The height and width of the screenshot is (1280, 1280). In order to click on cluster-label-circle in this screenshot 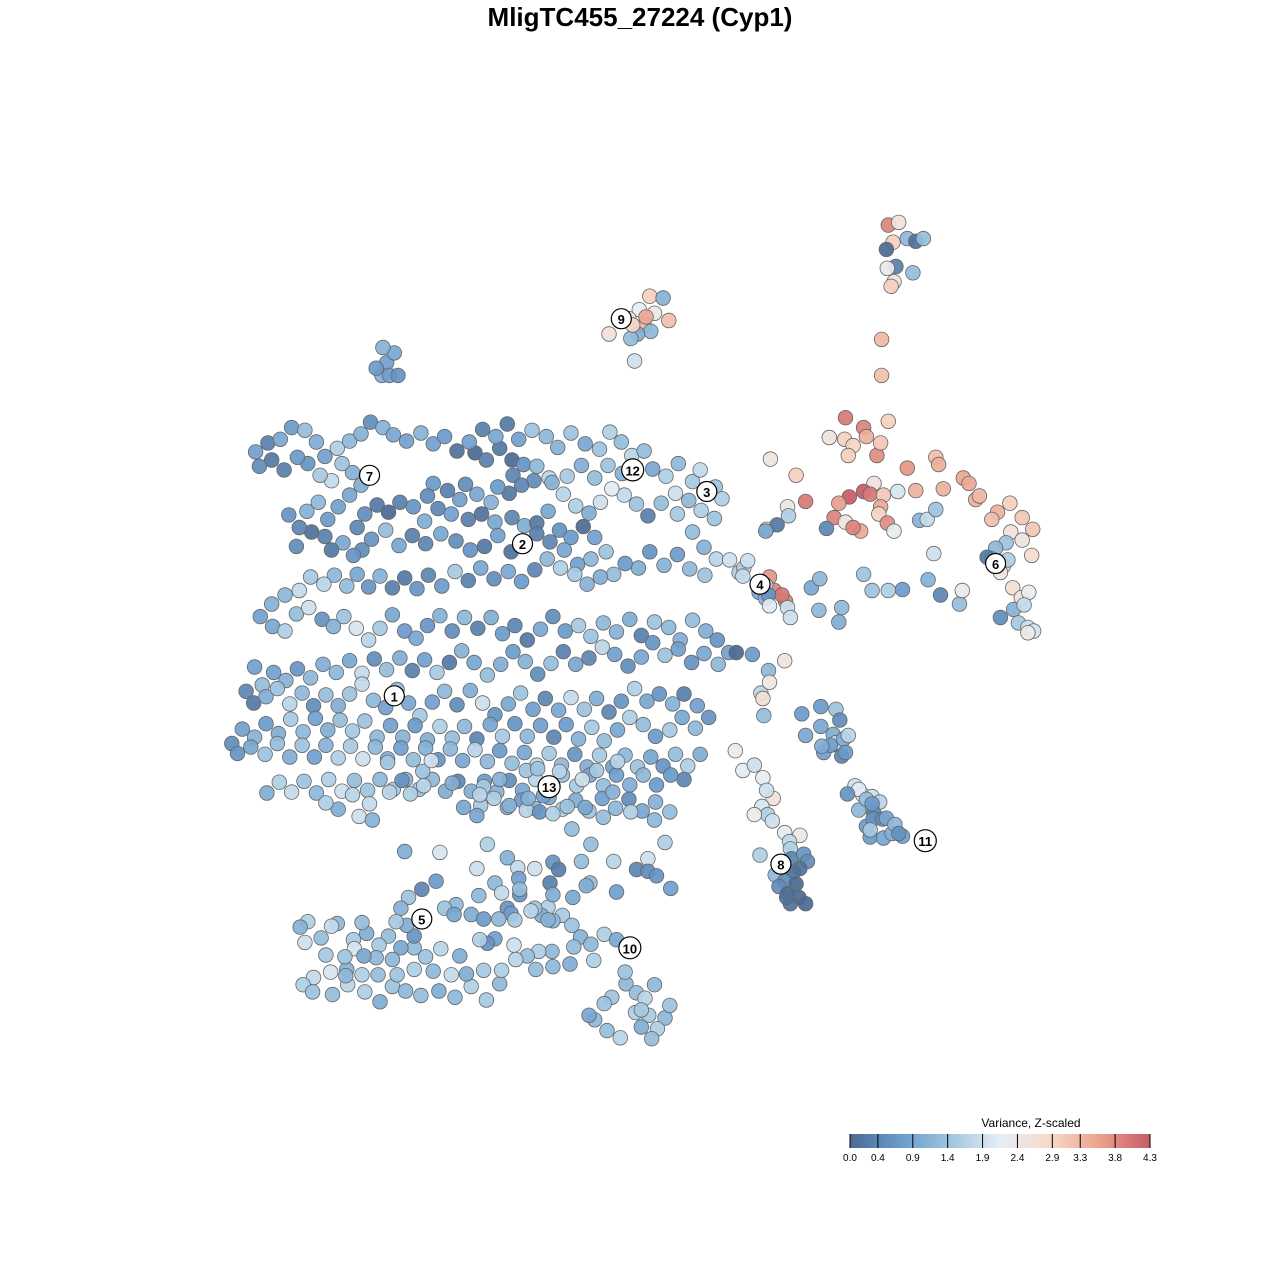, I will do `click(760, 584)`.